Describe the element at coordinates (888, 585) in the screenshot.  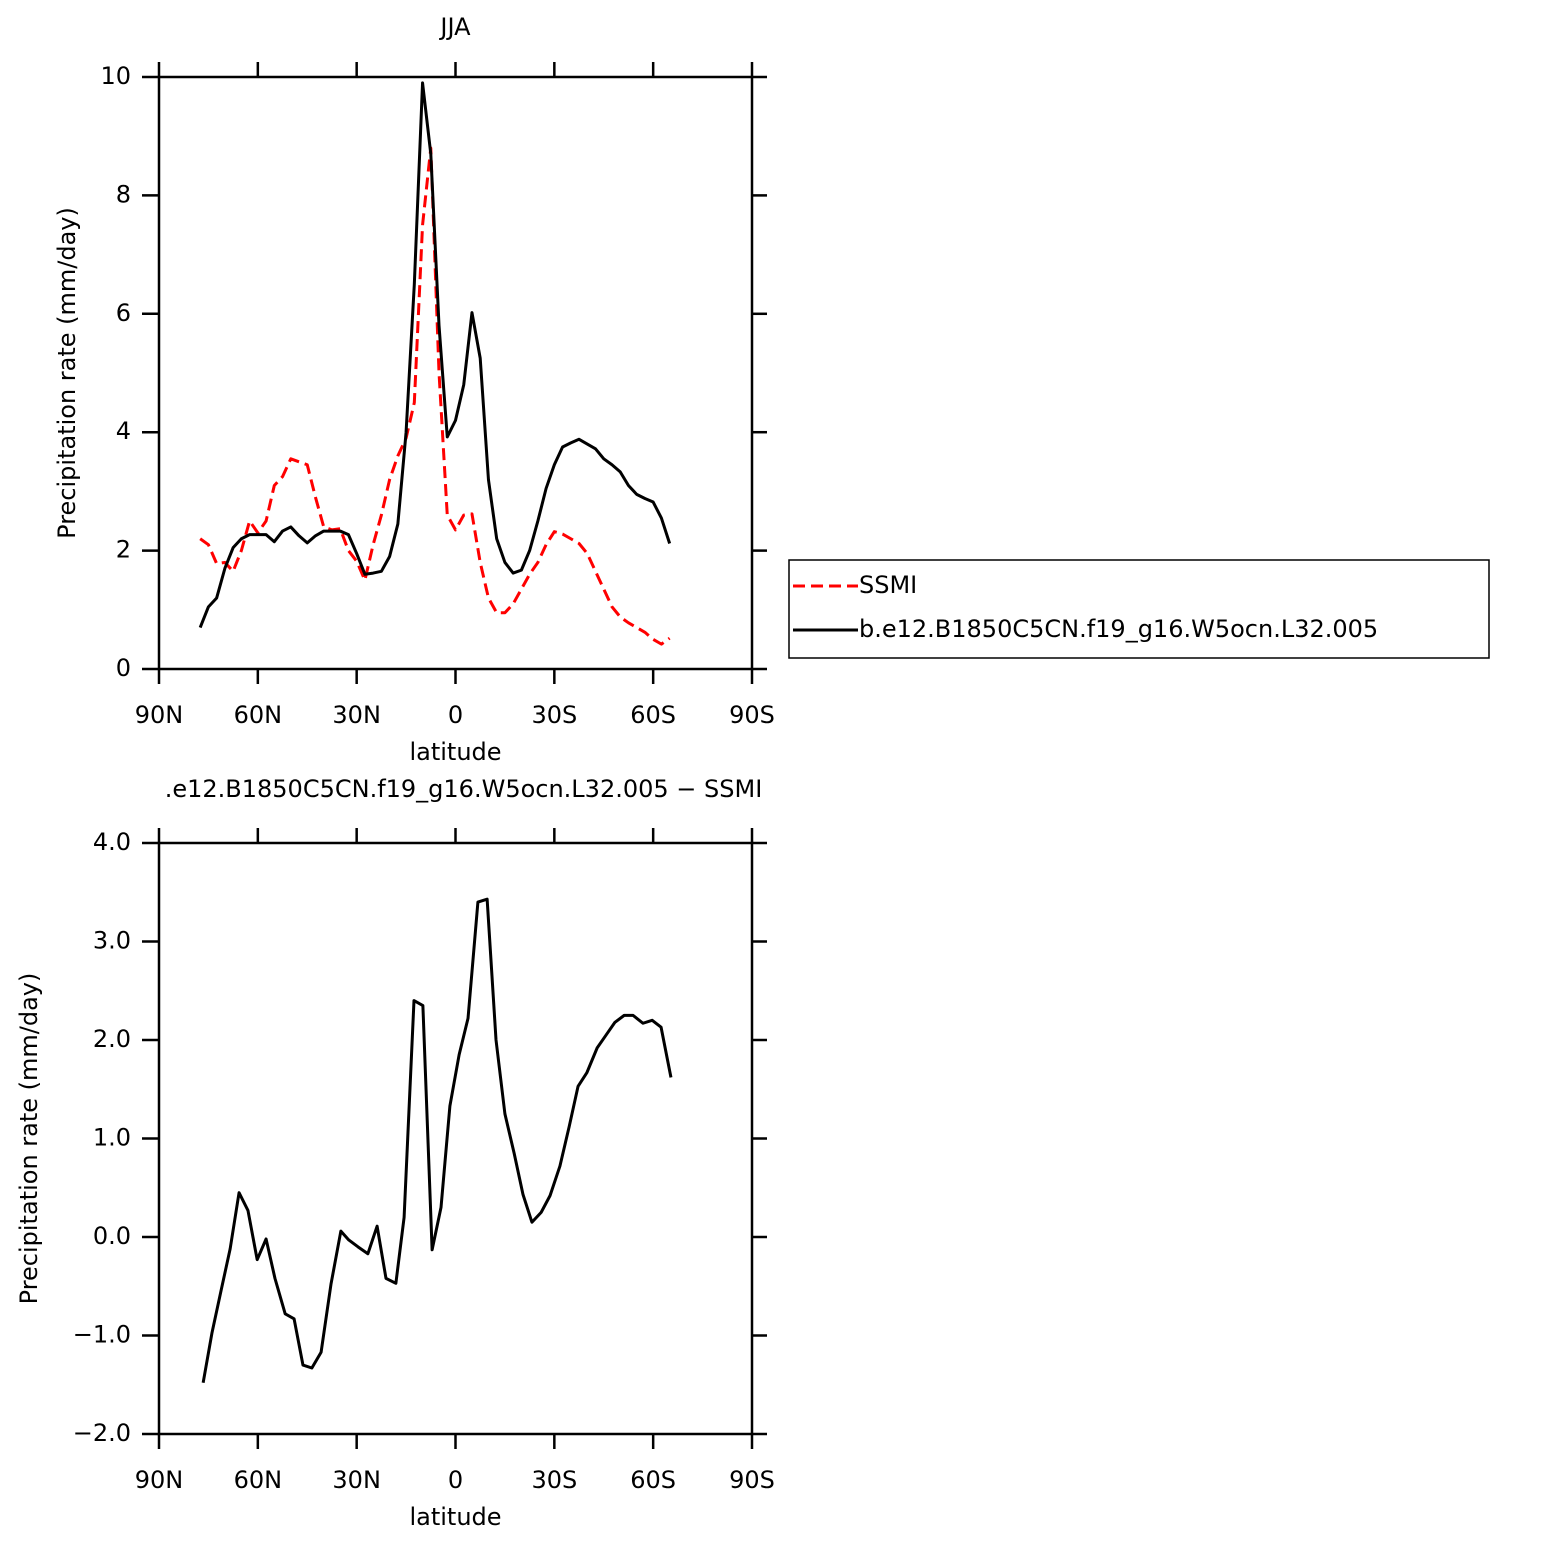
I see `legend-label: SSMI` at that location.